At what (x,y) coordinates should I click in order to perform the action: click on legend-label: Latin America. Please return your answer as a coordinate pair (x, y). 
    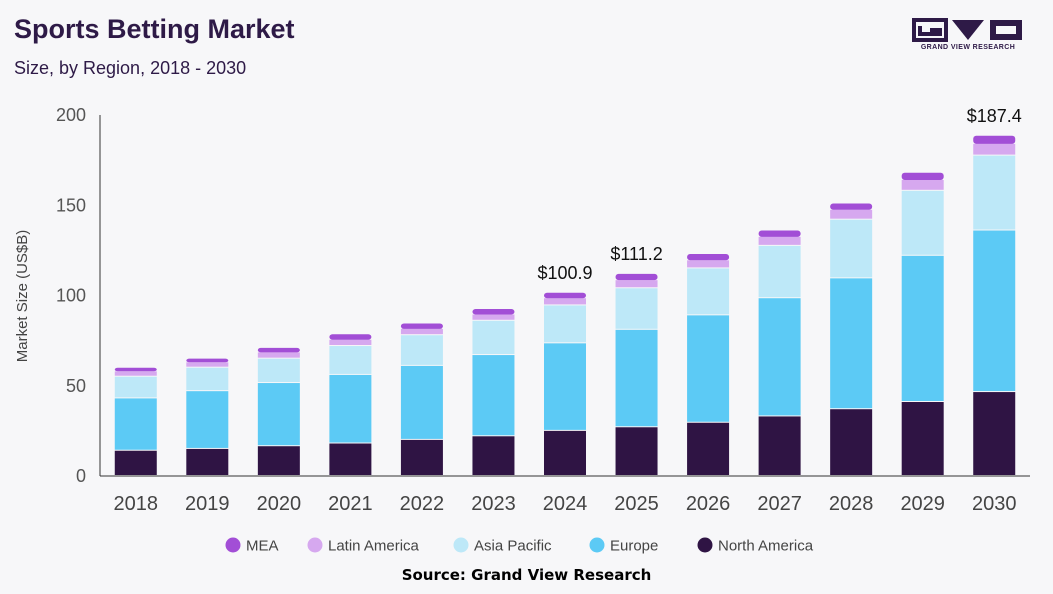
    Looking at the image, I should click on (374, 546).